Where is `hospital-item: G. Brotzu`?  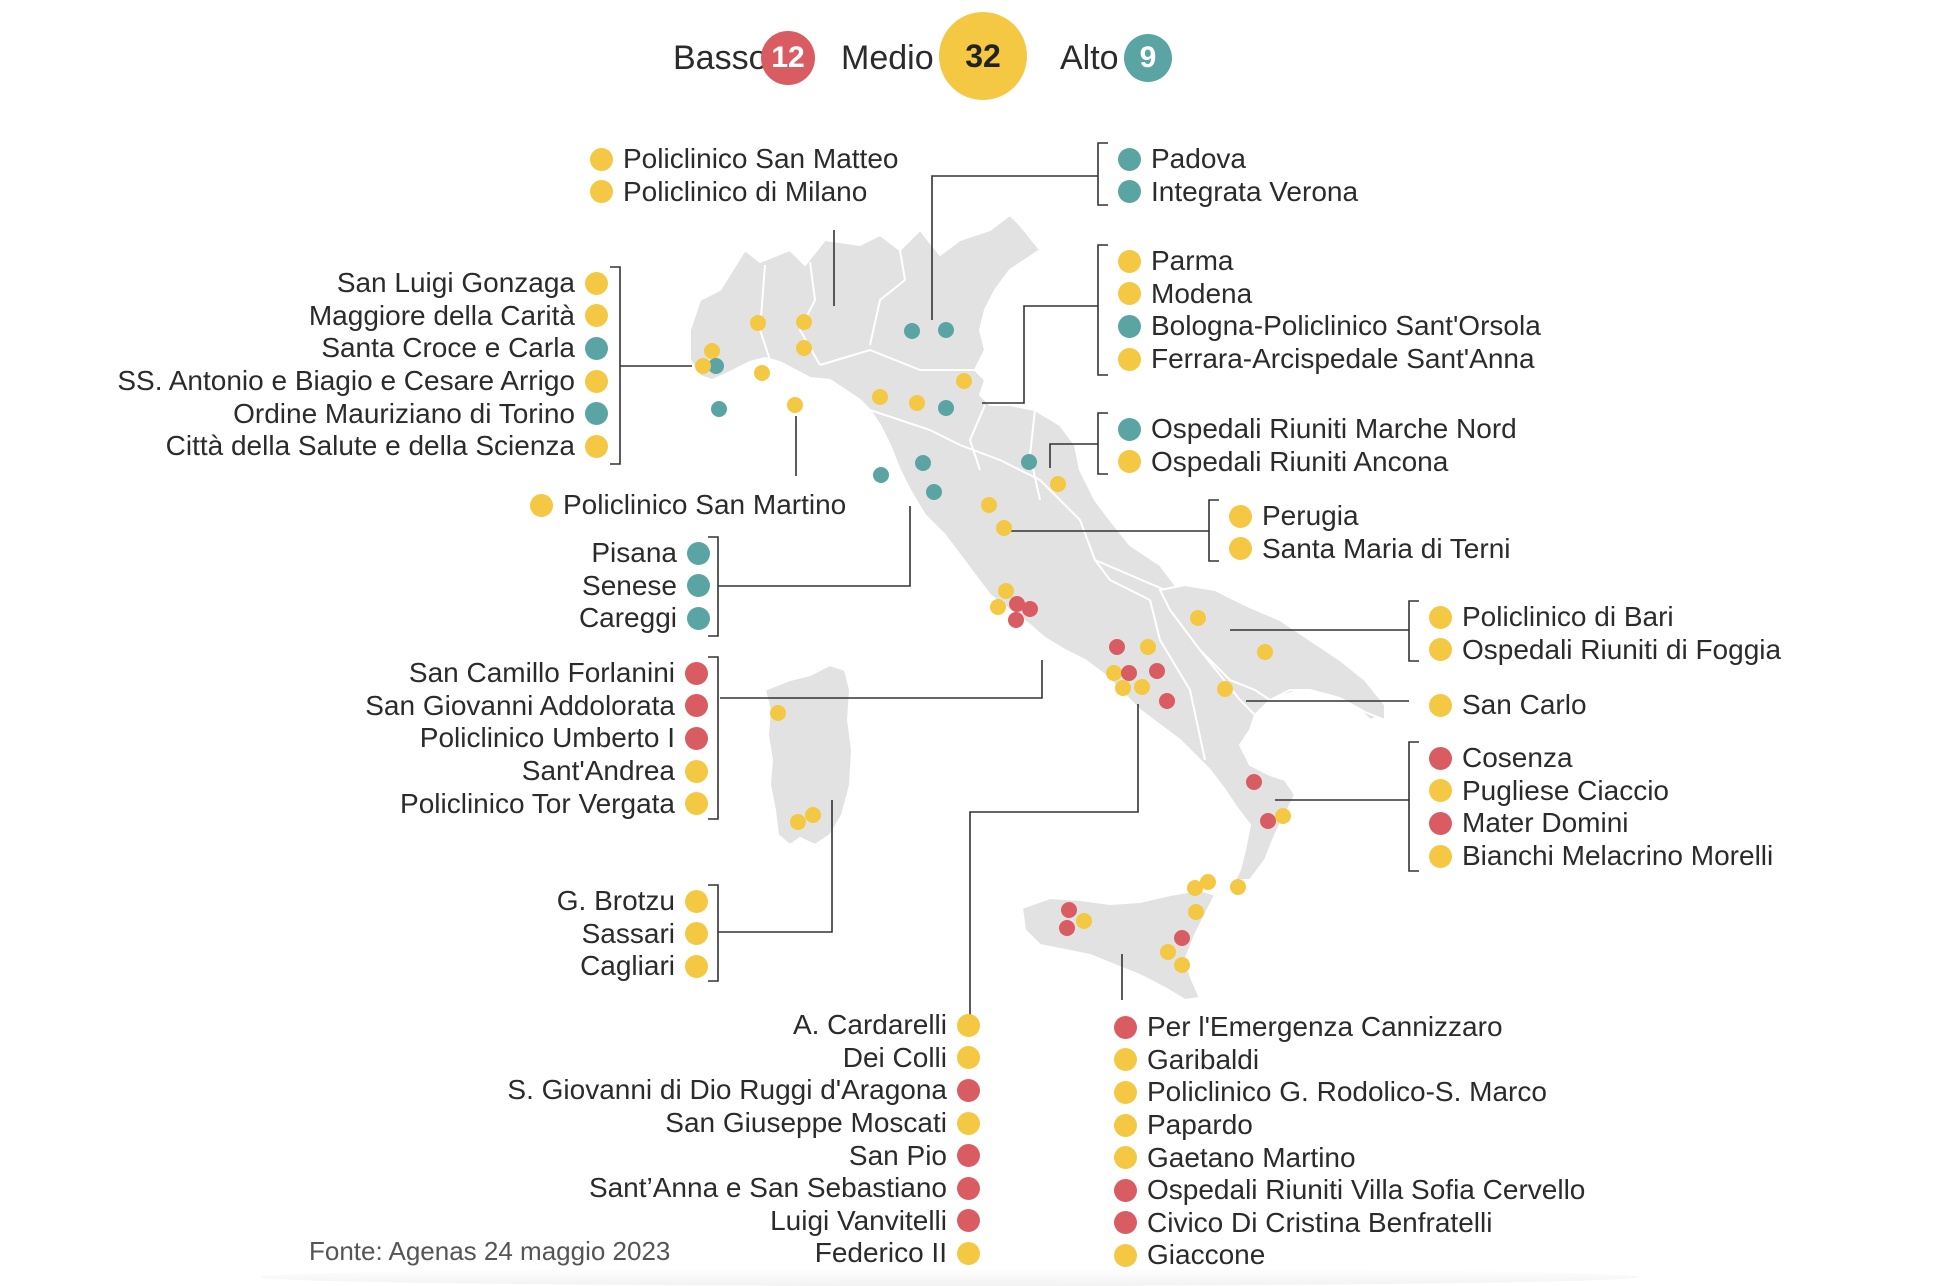 hospital-item: G. Brotzu is located at coordinates (632, 901).